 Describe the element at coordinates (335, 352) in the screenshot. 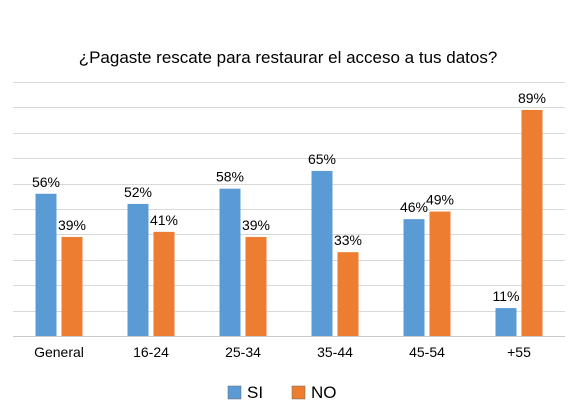

I see `x-tick-label: 35-44` at that location.